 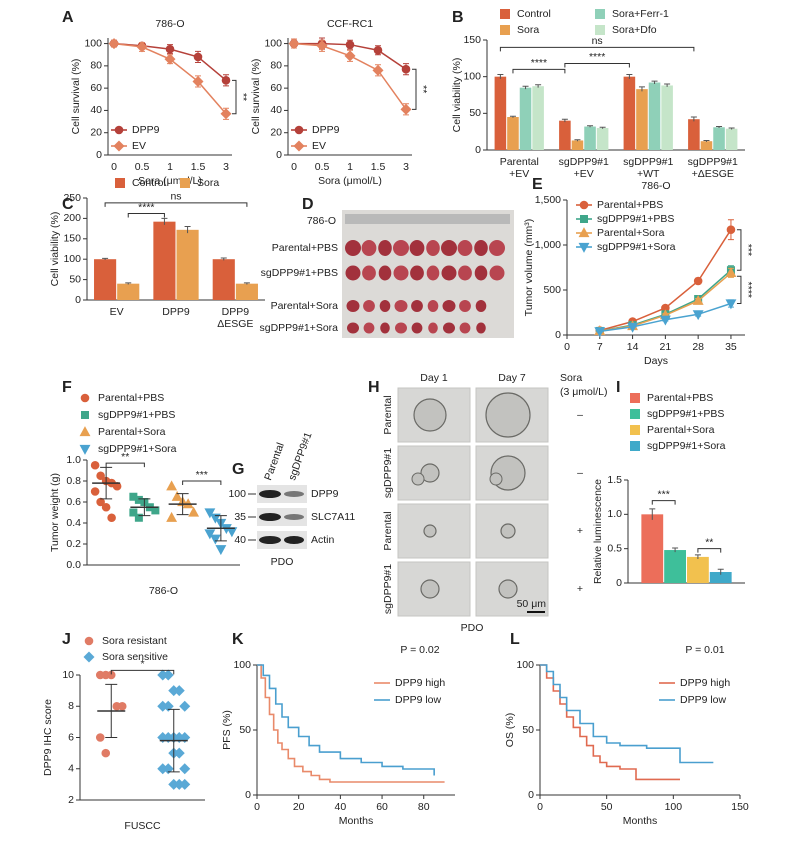 What do you see at coordinates (270, 494) in the screenshot?
I see `blot-band` at bounding box center [270, 494].